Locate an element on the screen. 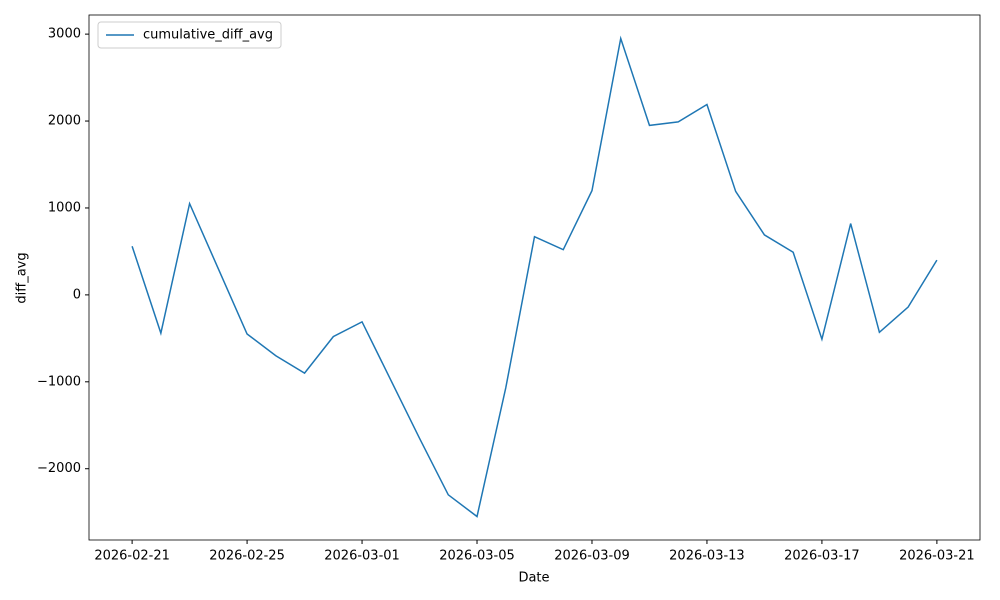 This screenshot has width=1000, height=600. x-tick-label: 2026-02-25 is located at coordinates (247, 556).